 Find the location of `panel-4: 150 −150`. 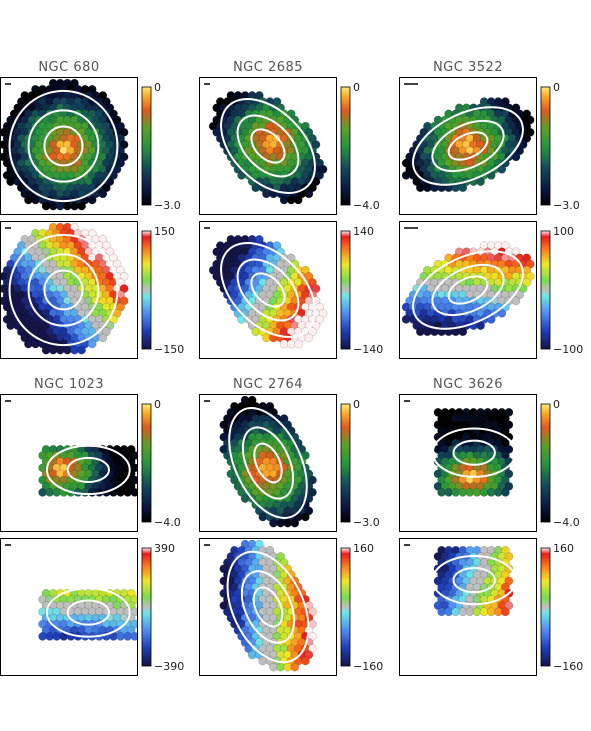

panel-4: 150 −150 is located at coordinates (92, 290).